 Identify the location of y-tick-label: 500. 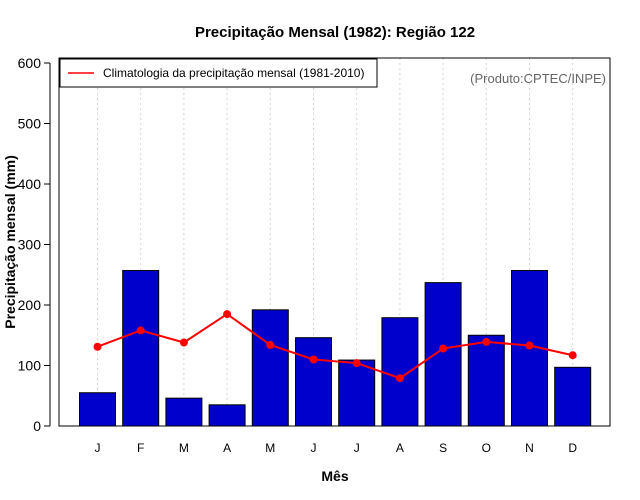
(30, 124).